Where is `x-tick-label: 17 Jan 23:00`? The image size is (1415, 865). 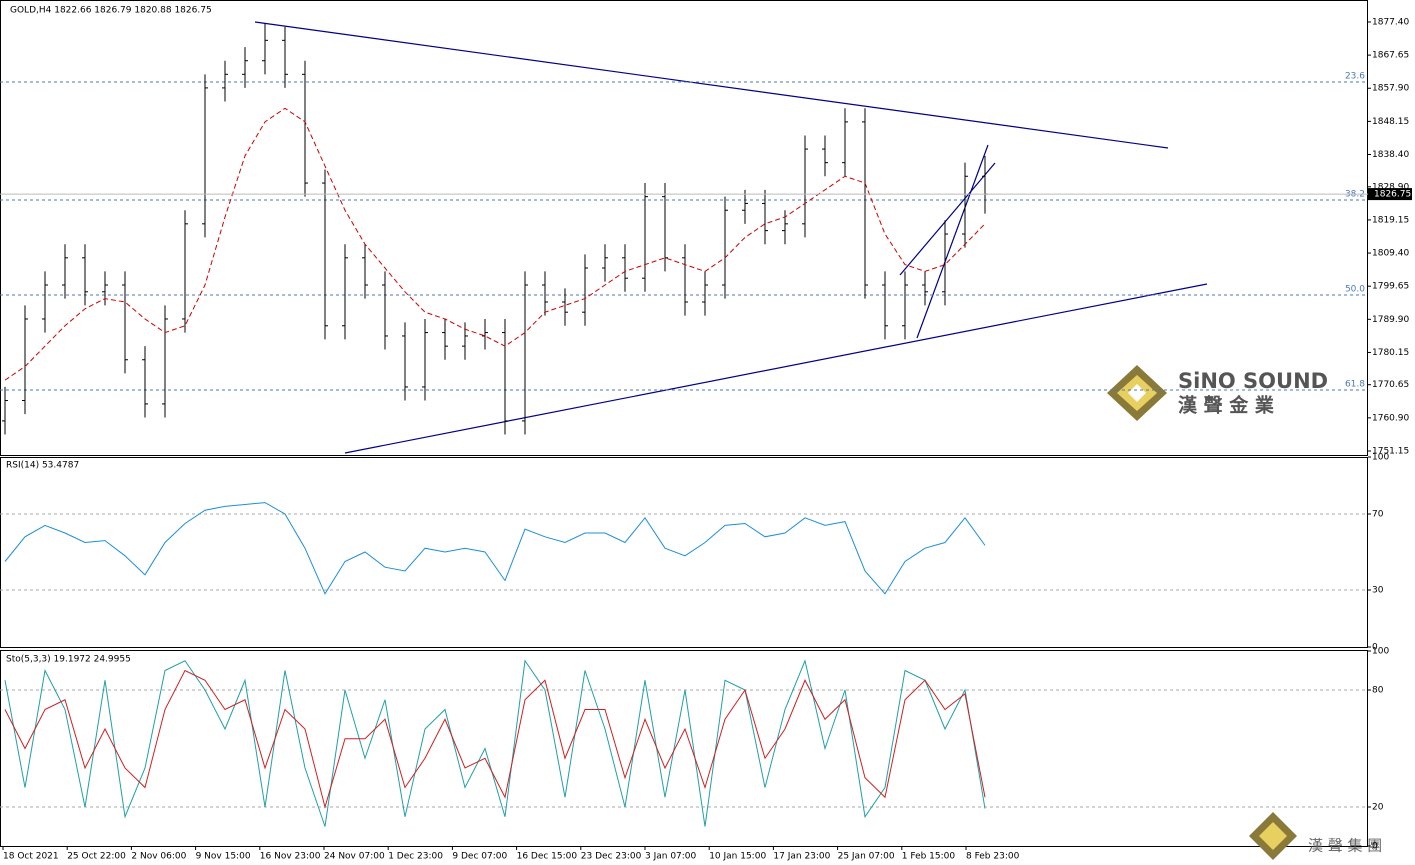 x-tick-label: 17 Jan 23:00 is located at coordinates (801, 857).